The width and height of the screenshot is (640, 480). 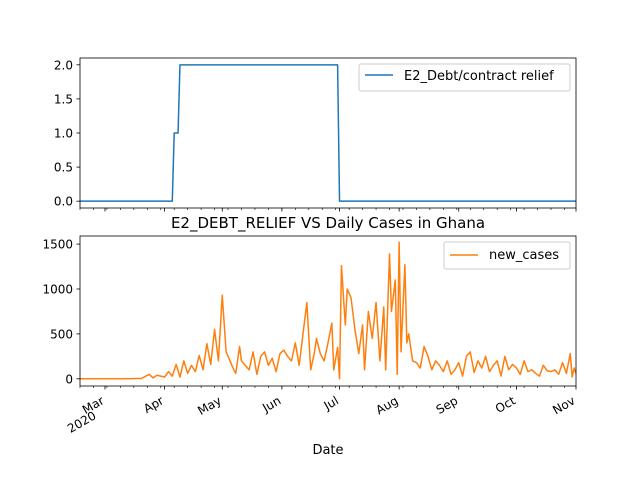 I want to click on y-tick-label: 0.5, so click(x=63, y=168).